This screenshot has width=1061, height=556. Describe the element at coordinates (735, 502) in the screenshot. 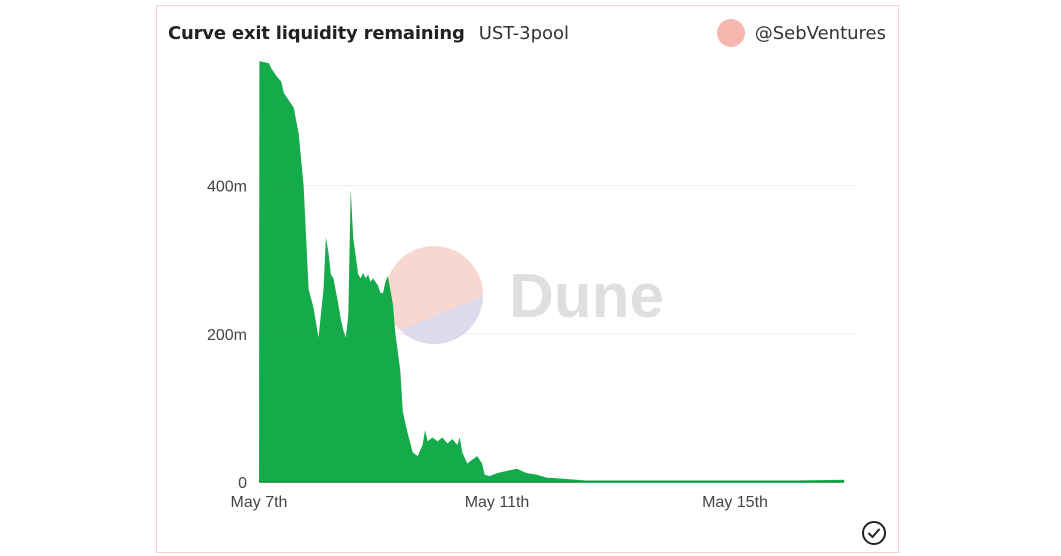

I see `x-tick-label: May 15th` at that location.